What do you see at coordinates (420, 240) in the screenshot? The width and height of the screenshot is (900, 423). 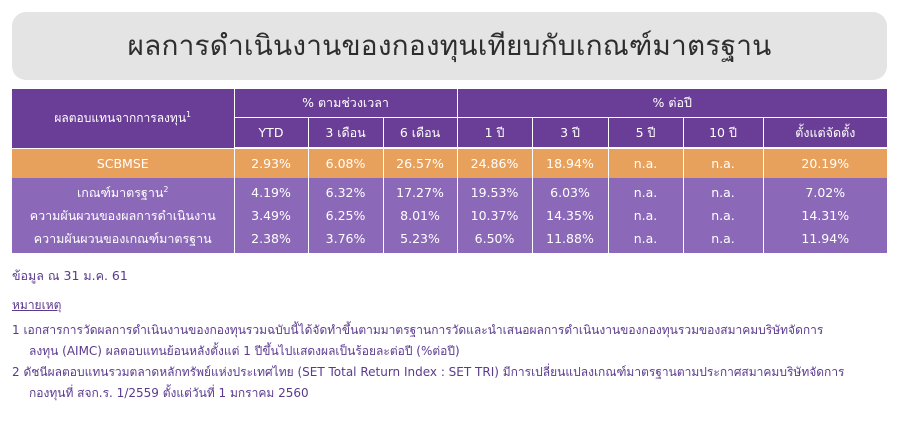 I see `table-cell: 5.23%` at bounding box center [420, 240].